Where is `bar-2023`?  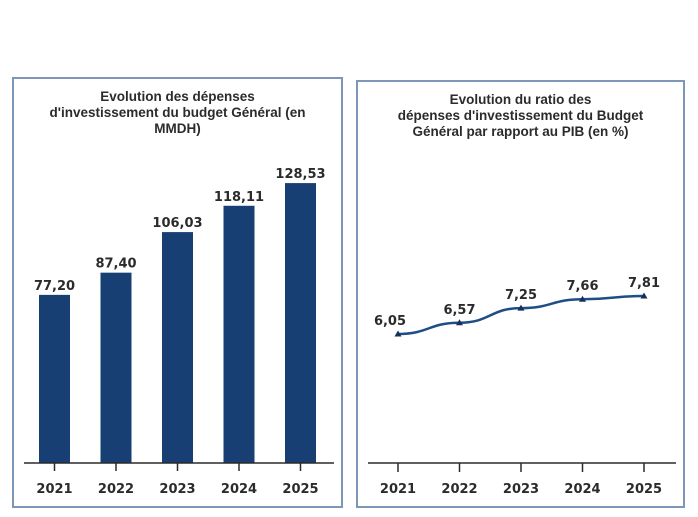
bar-2023 is located at coordinates (177, 347).